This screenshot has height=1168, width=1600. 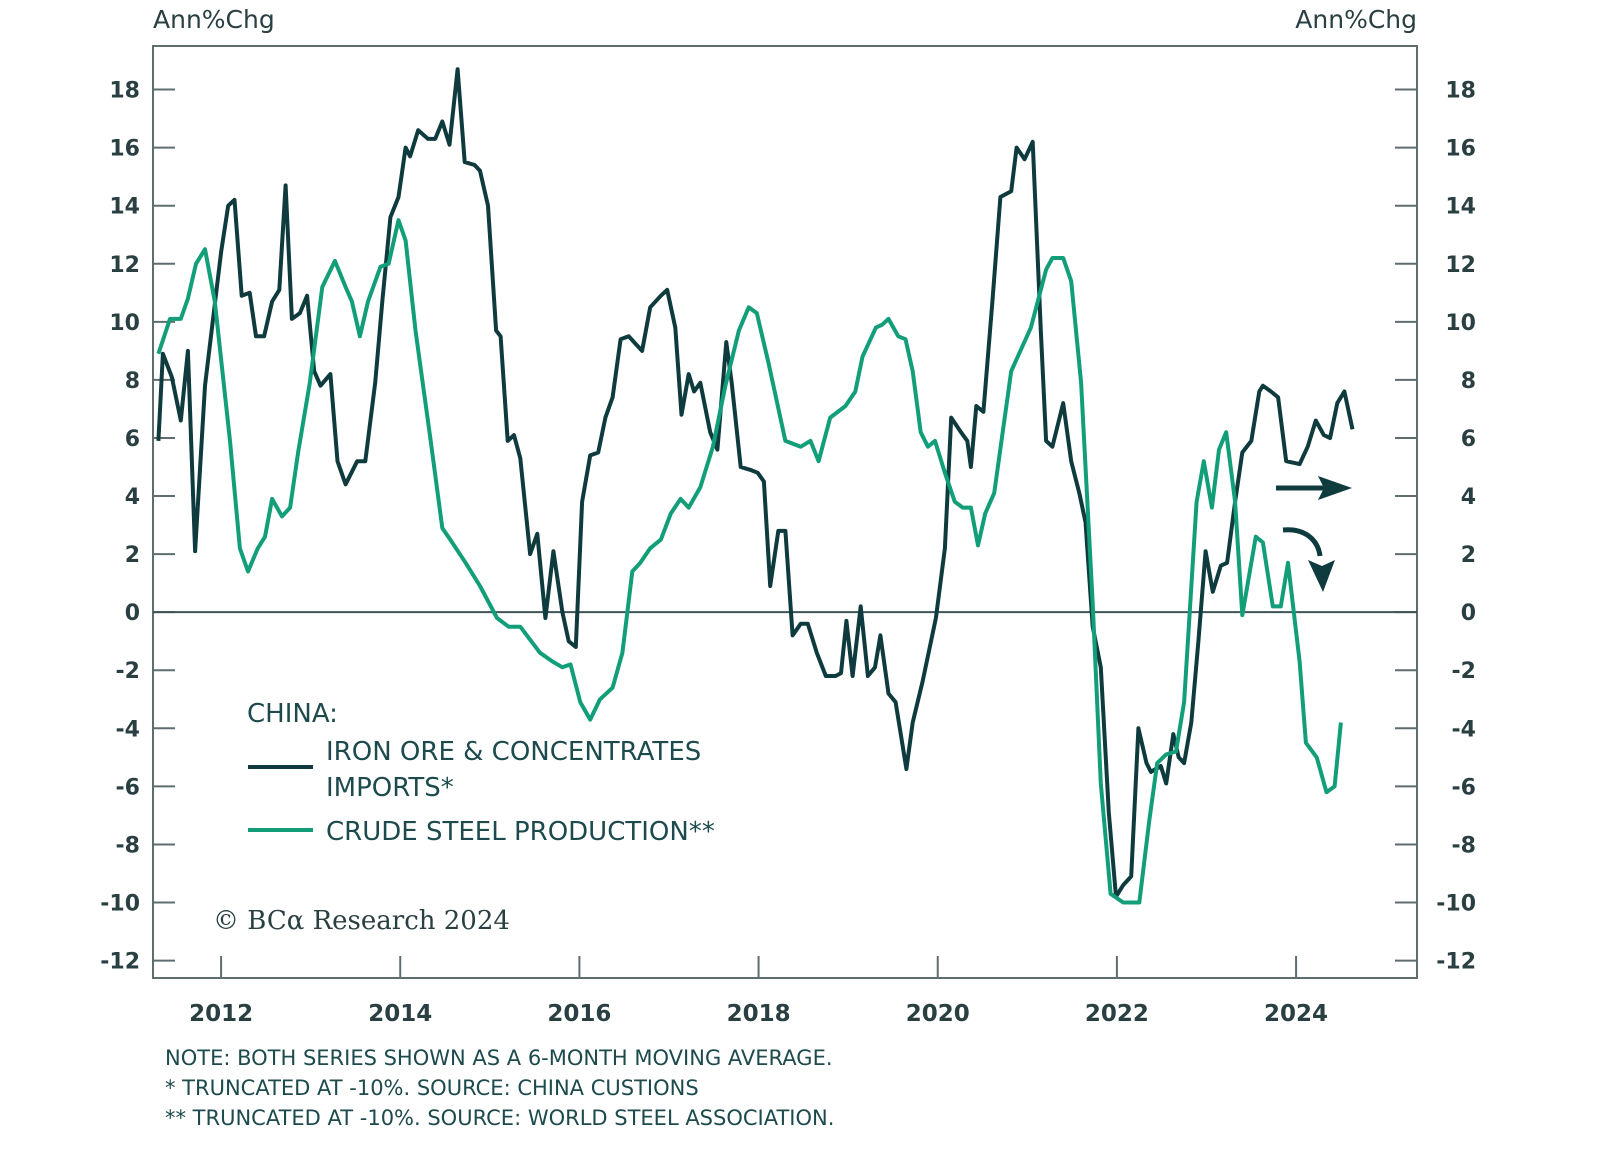 I want to click on y-tick-label-left: 0, so click(x=132, y=613).